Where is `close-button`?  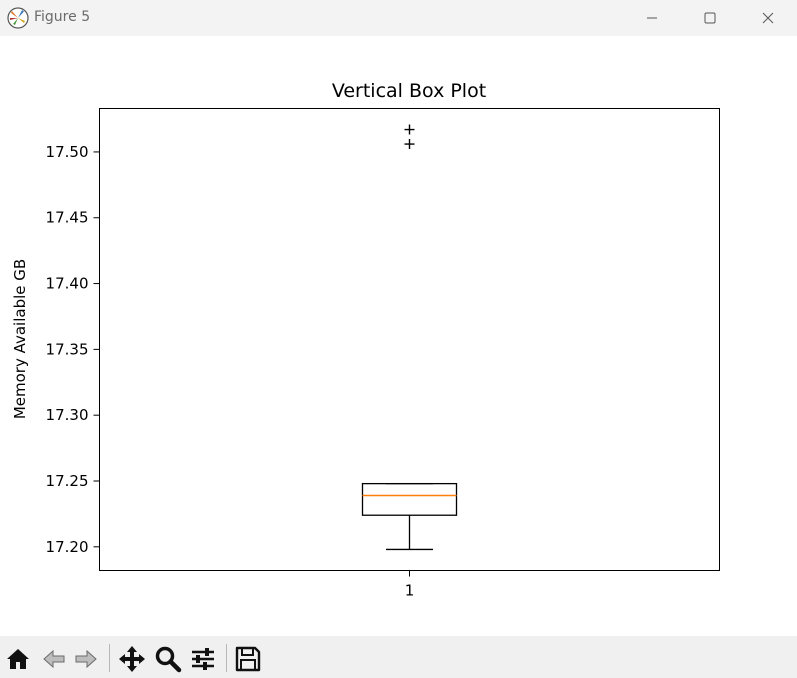
close-button is located at coordinates (768, 18).